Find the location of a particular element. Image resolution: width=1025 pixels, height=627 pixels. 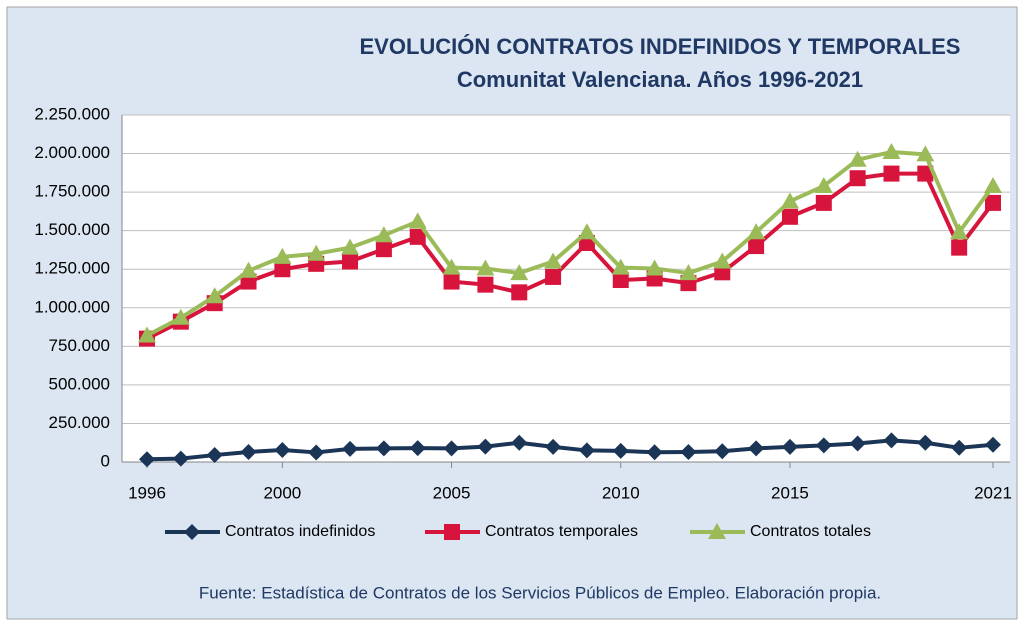

y-tick-label: 1.000.000 is located at coordinates (72, 306).